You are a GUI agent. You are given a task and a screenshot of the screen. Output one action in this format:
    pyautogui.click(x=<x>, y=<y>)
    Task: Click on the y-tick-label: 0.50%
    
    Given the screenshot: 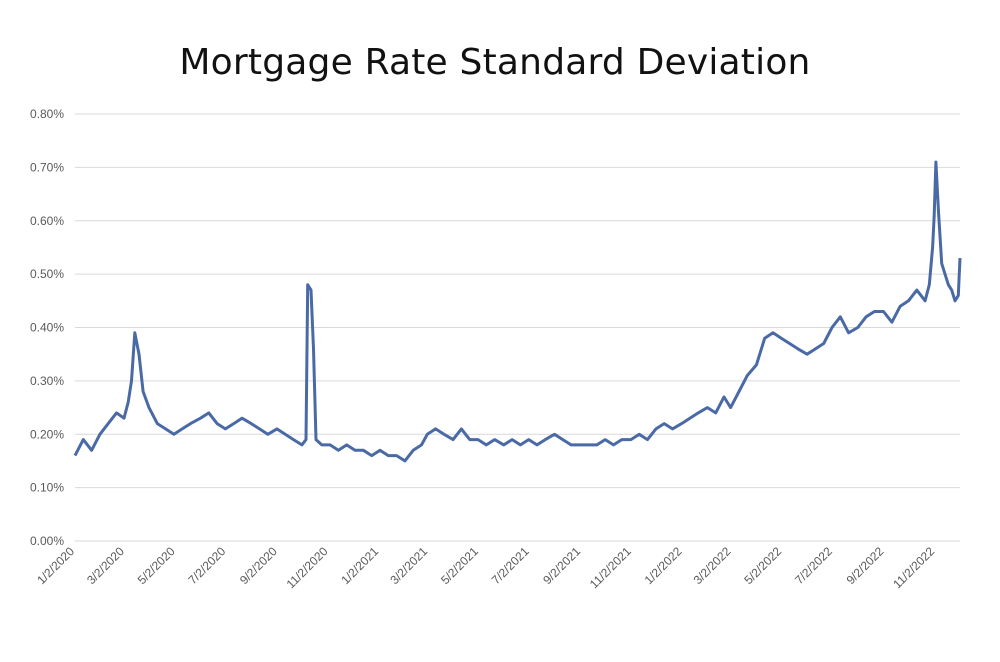 What is the action you would take?
    pyautogui.click(x=47, y=274)
    